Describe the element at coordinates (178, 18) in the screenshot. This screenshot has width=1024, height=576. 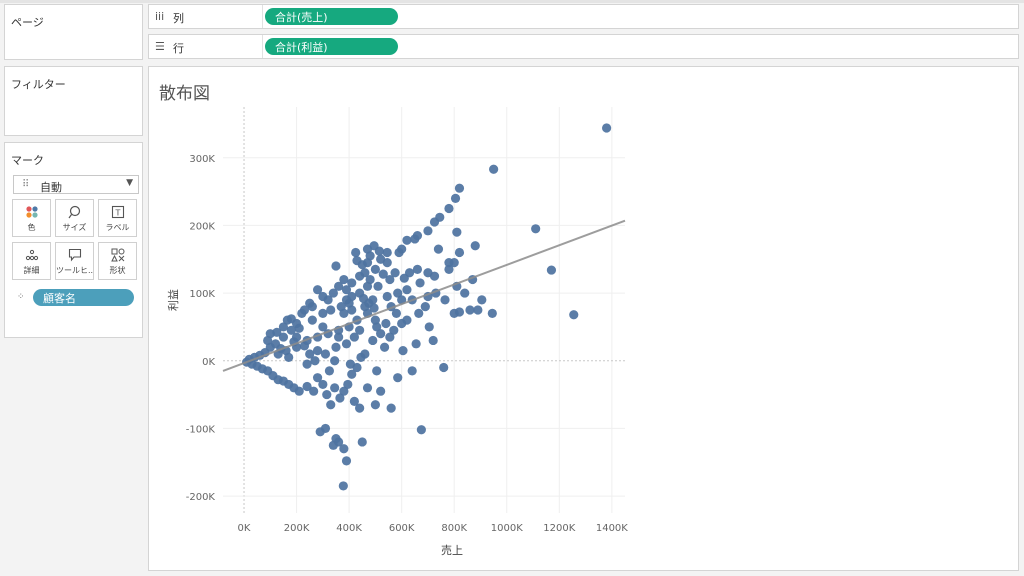
I see `columns-shelf-label: 列` at that location.